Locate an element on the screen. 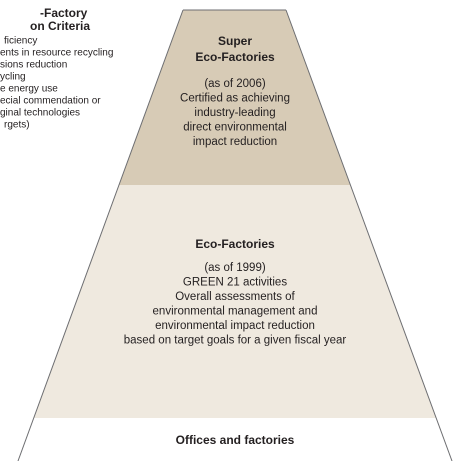 This screenshot has width=457, height=461. label: rgets) is located at coordinates (17, 125).